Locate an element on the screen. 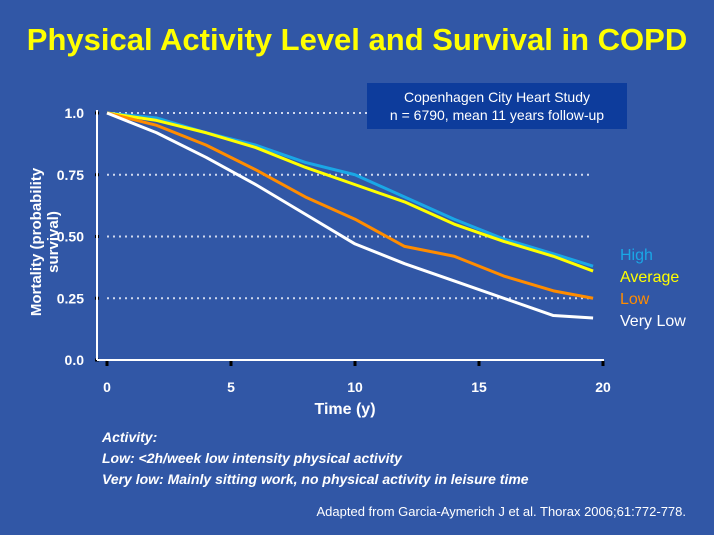  y-tick-label: 0.75 is located at coordinates (70, 175).